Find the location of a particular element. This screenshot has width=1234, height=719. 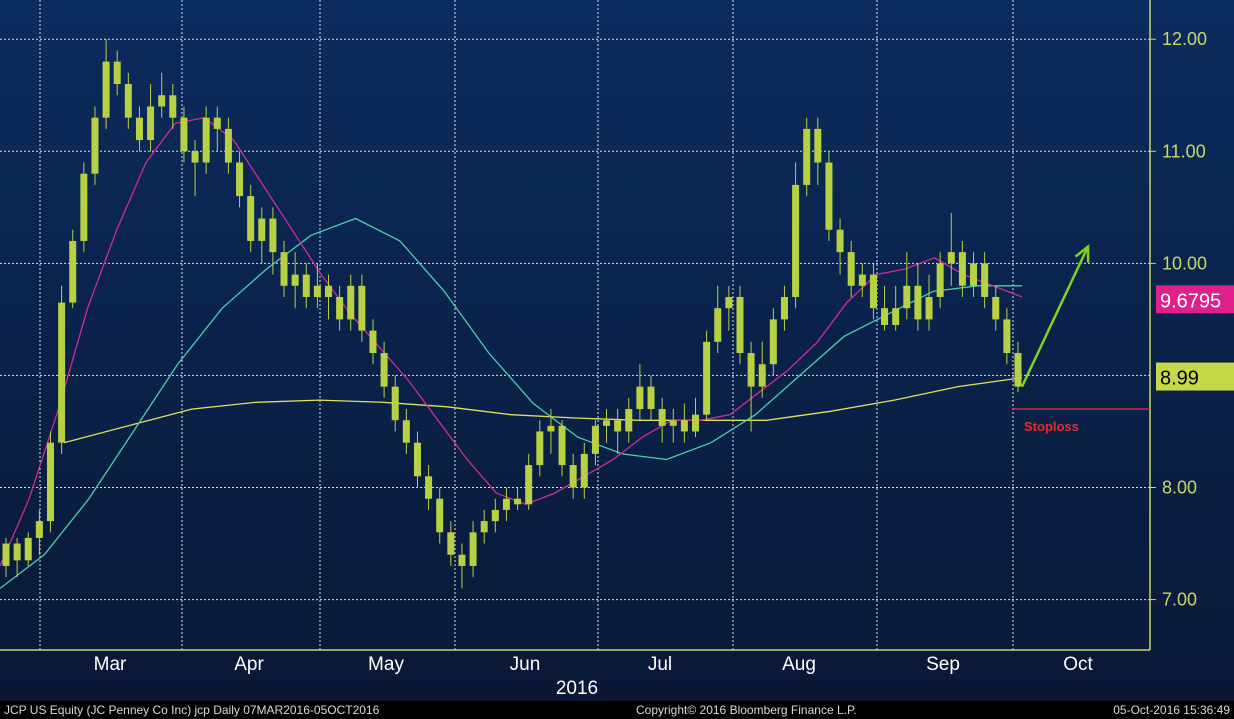

stoploss-label: Stoploss is located at coordinates (1051, 426).